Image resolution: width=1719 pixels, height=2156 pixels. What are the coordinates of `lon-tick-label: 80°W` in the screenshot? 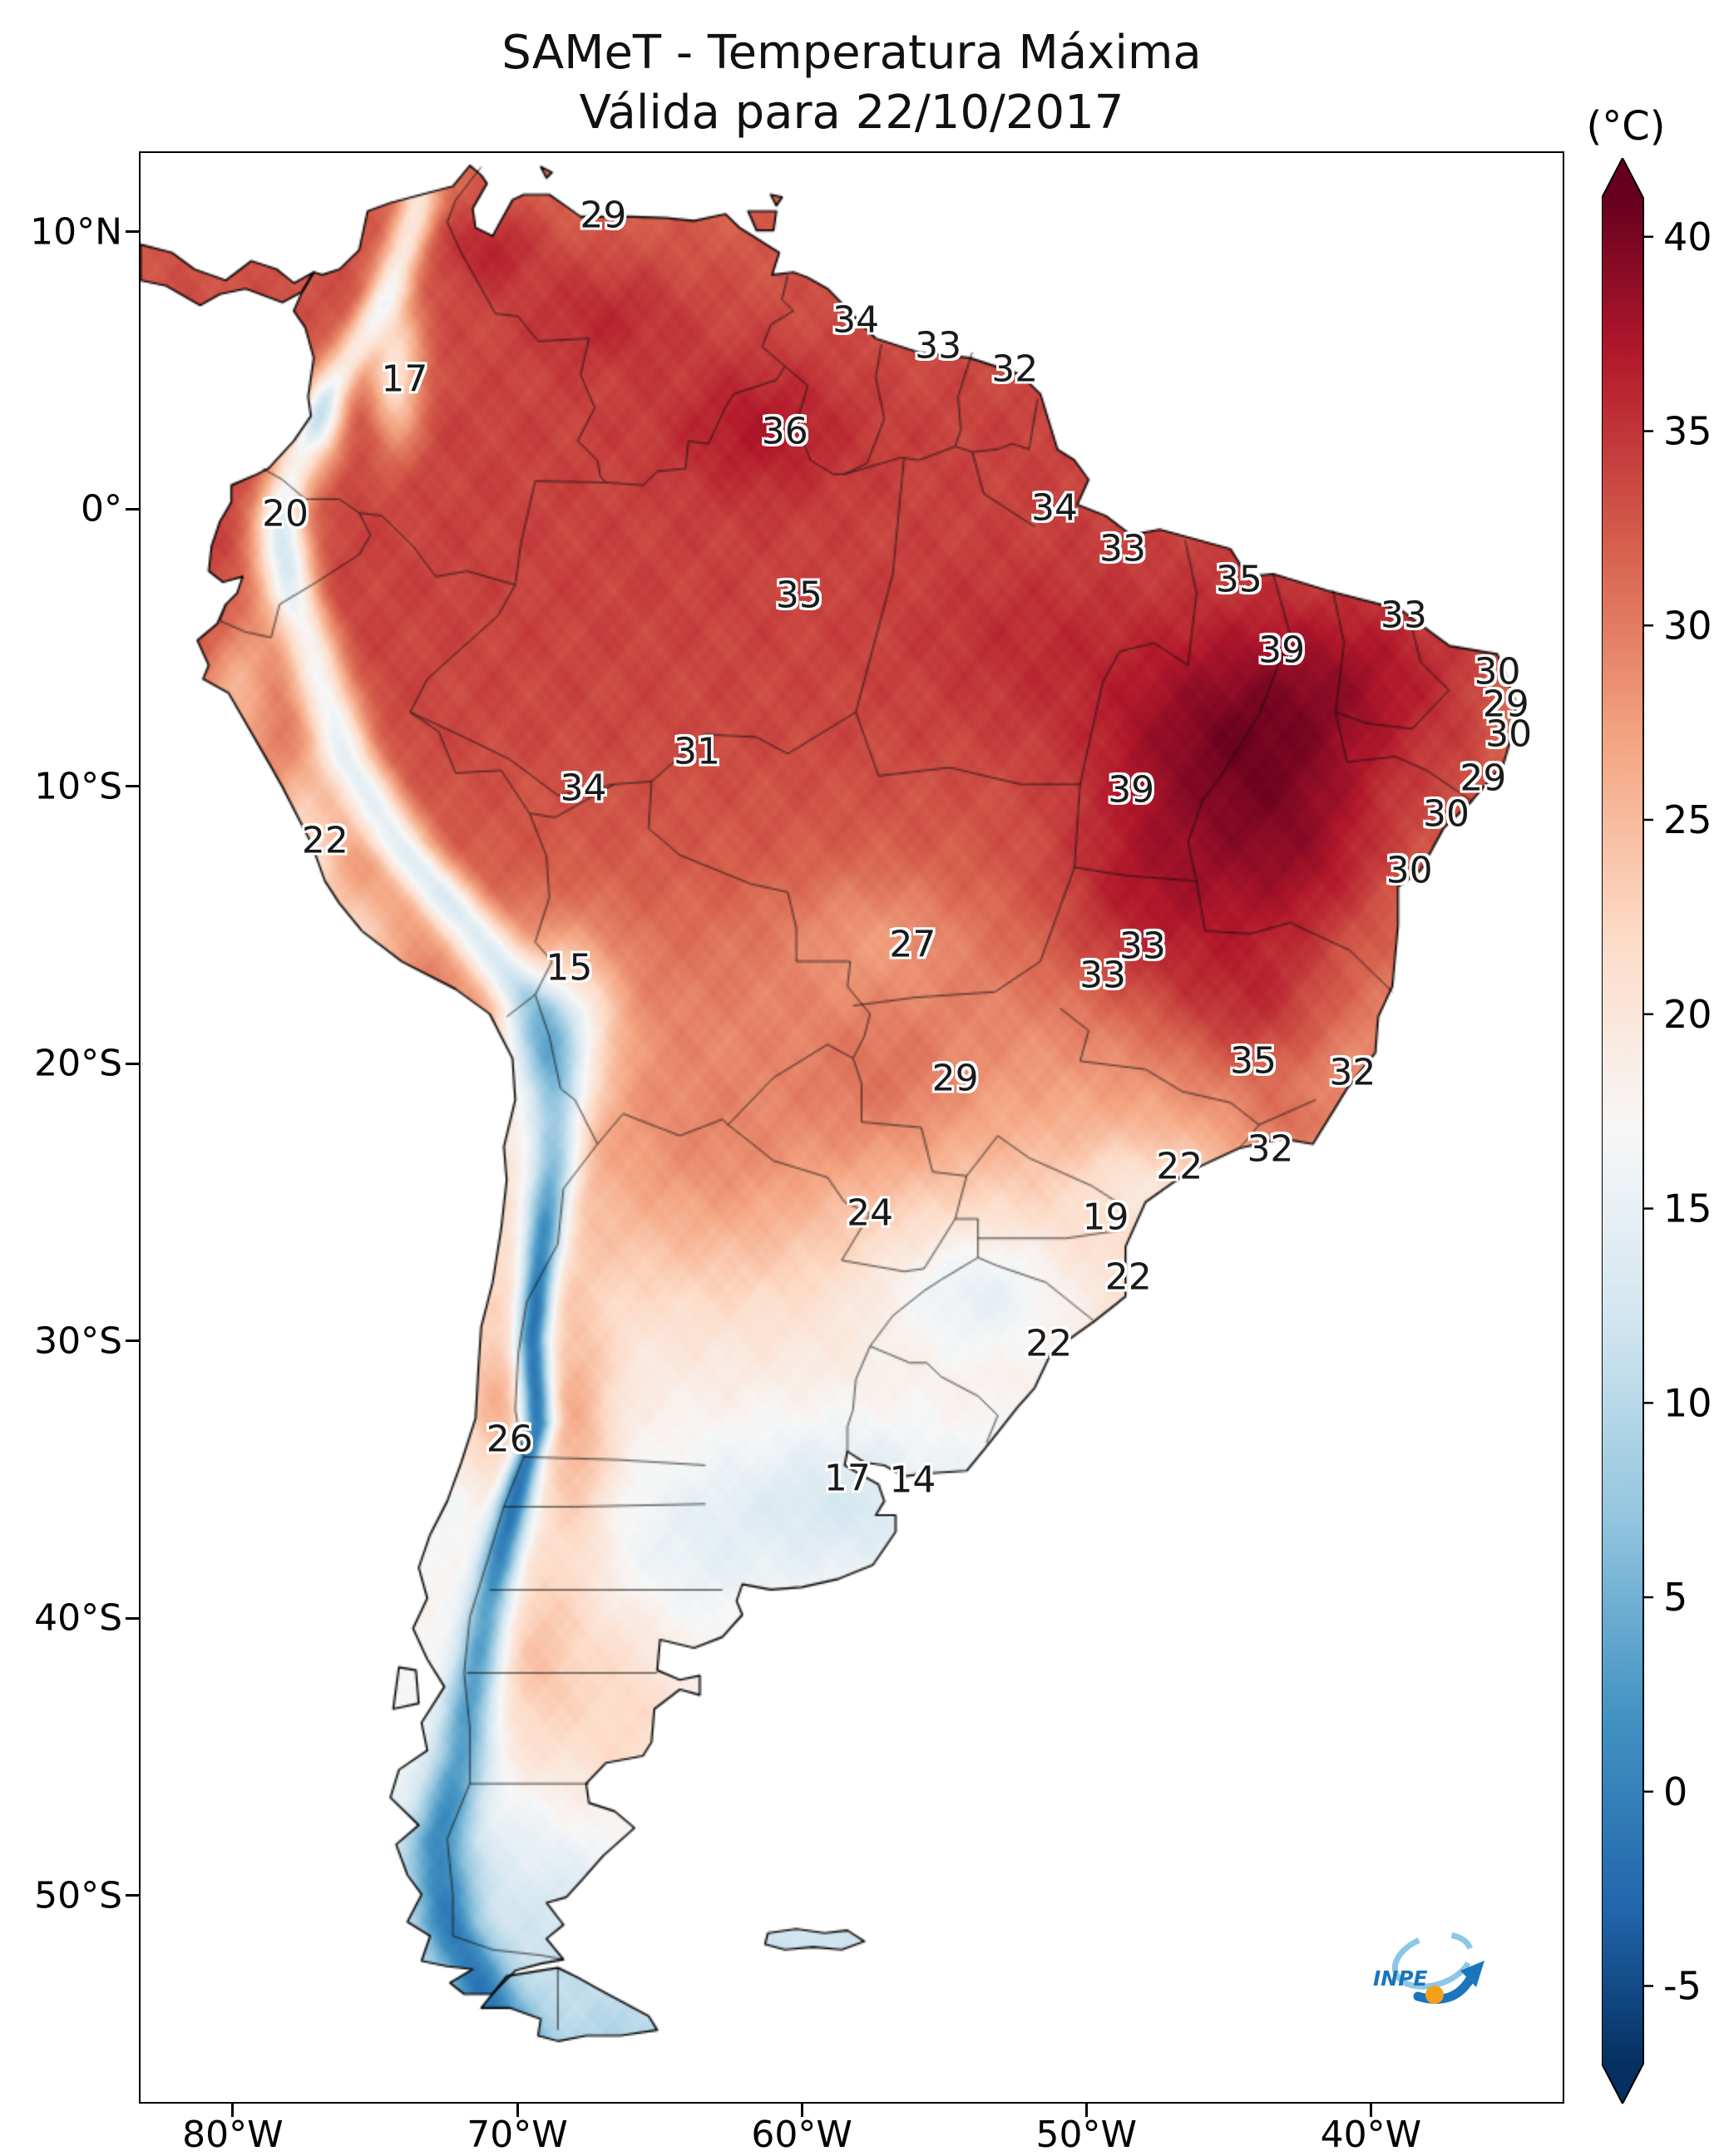 It's located at (233, 2135).